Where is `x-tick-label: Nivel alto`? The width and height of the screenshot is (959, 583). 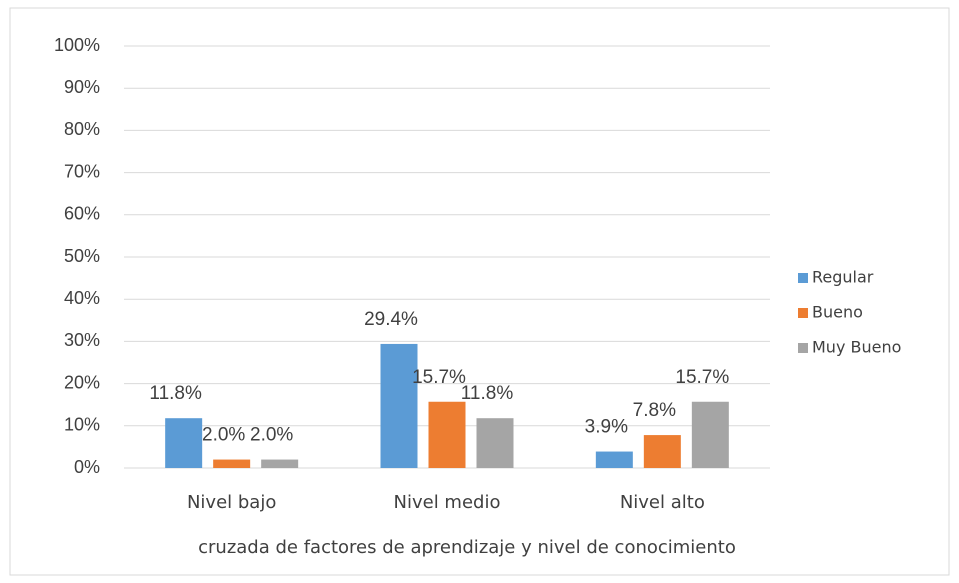
x-tick-label: Nivel alto is located at coordinates (662, 502).